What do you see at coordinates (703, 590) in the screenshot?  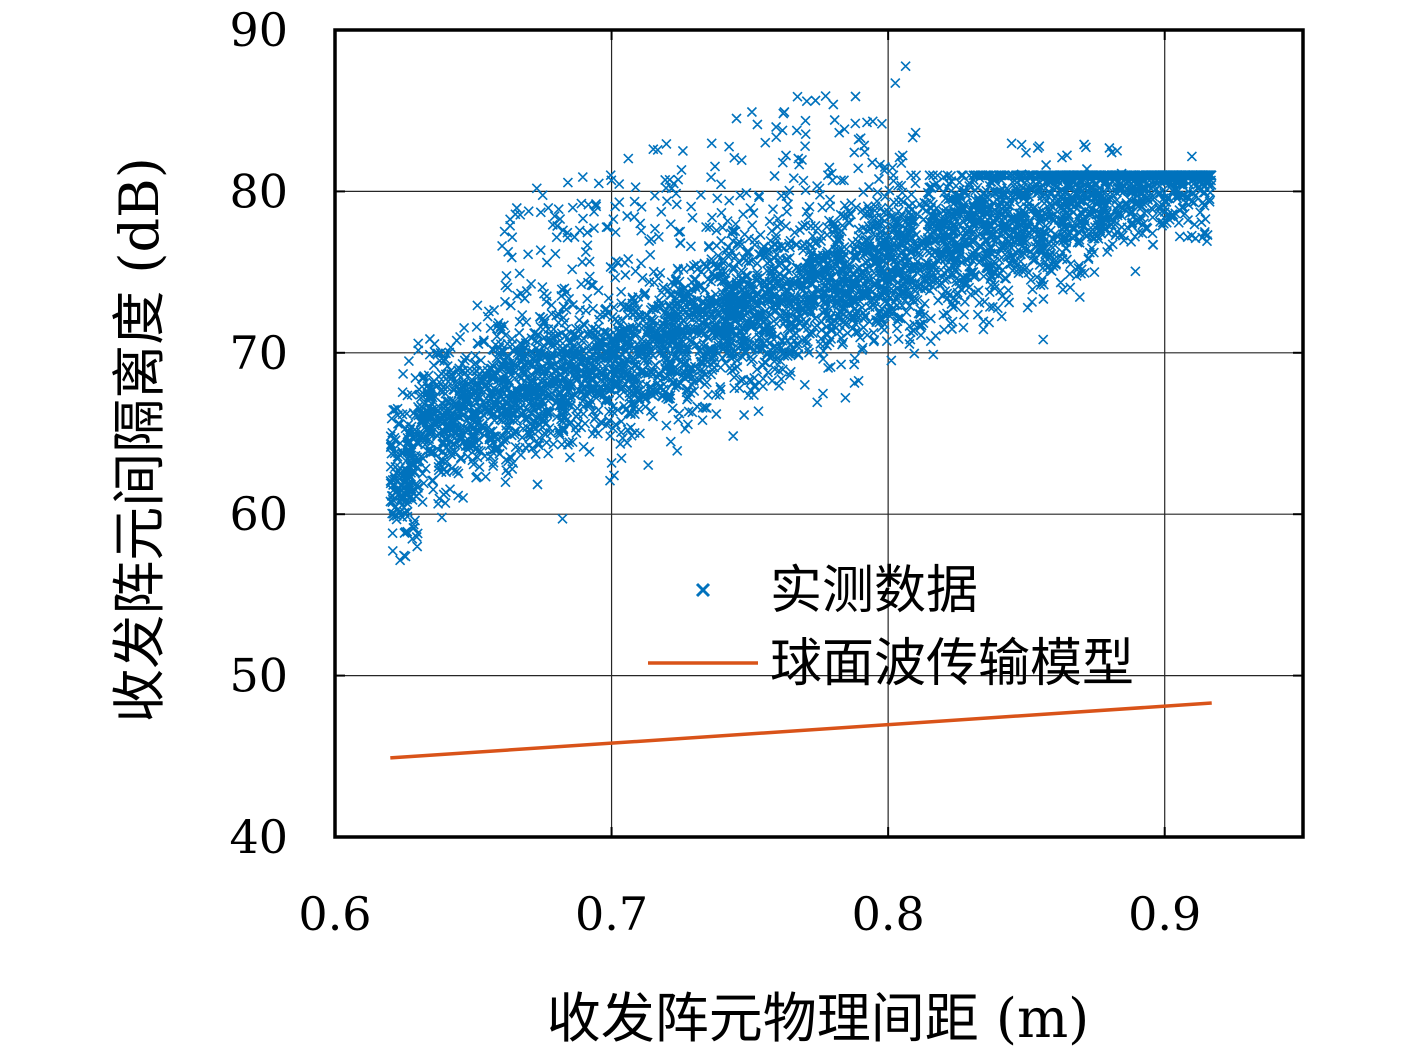 I see `legend-marker-measured` at bounding box center [703, 590].